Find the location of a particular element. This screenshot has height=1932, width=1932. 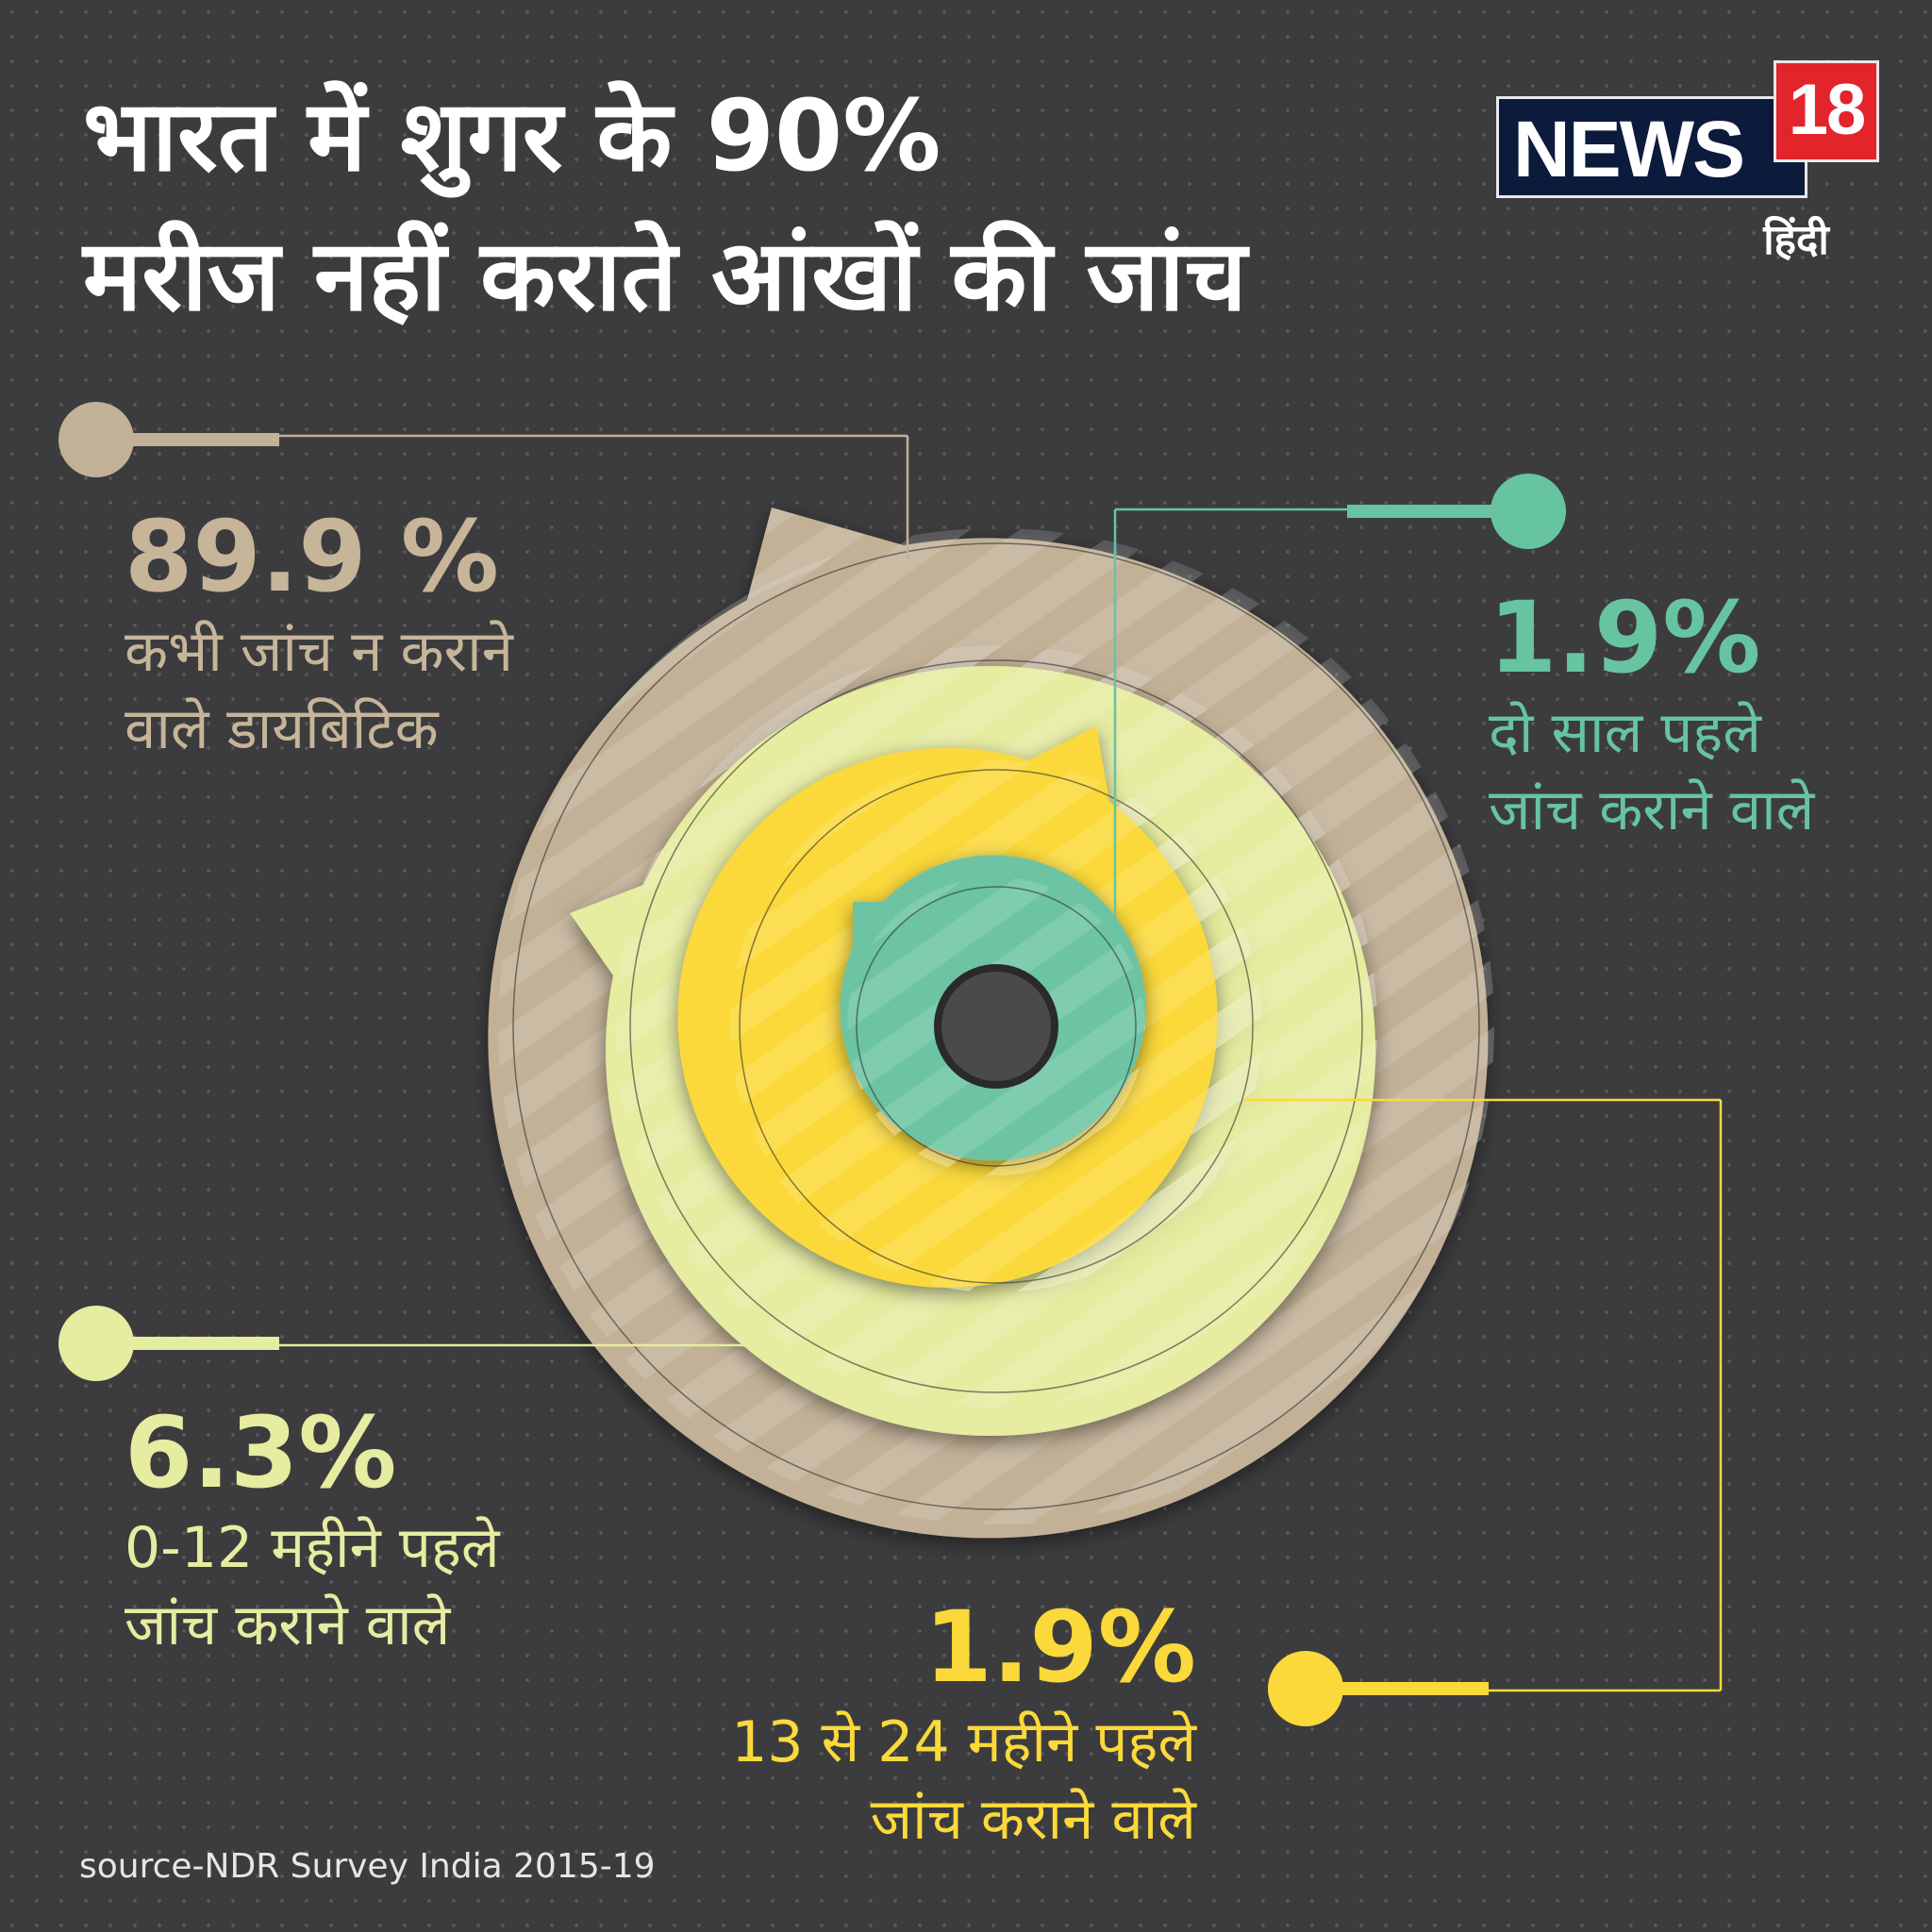

callout-label-line-1: कभी जांच न कराने is located at coordinates (319, 652).